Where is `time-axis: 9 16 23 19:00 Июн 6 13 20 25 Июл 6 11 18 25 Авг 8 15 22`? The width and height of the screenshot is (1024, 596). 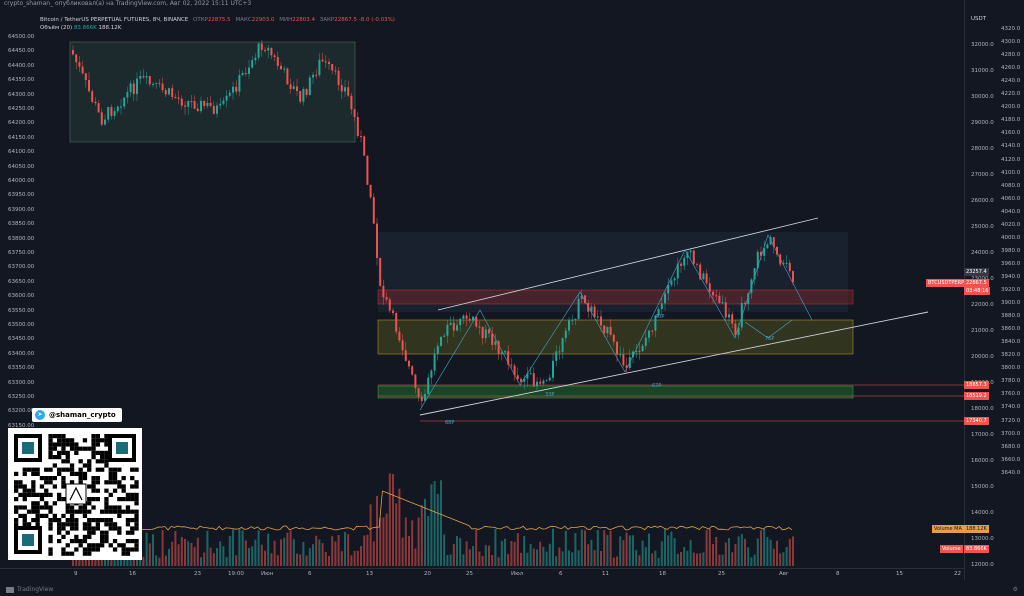
time-axis: 9 16 23 19:00 Июн 6 13 20 25 Июл 6 11 18 25 Авг 8 15 22 is located at coordinates (482, 574).